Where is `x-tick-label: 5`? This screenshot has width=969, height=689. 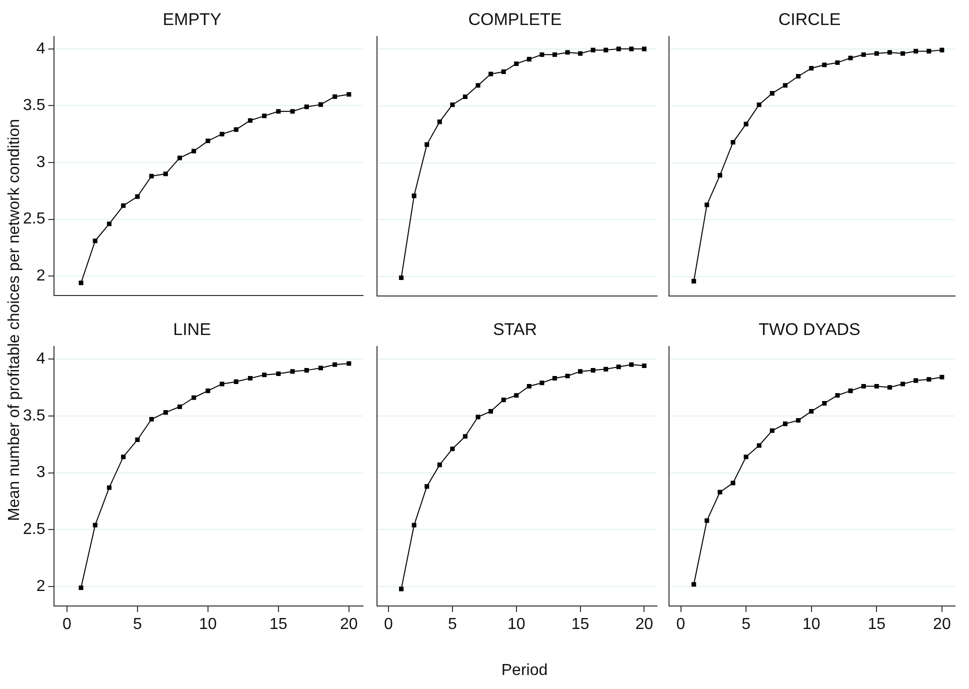 x-tick-label: 5 is located at coordinates (746, 625).